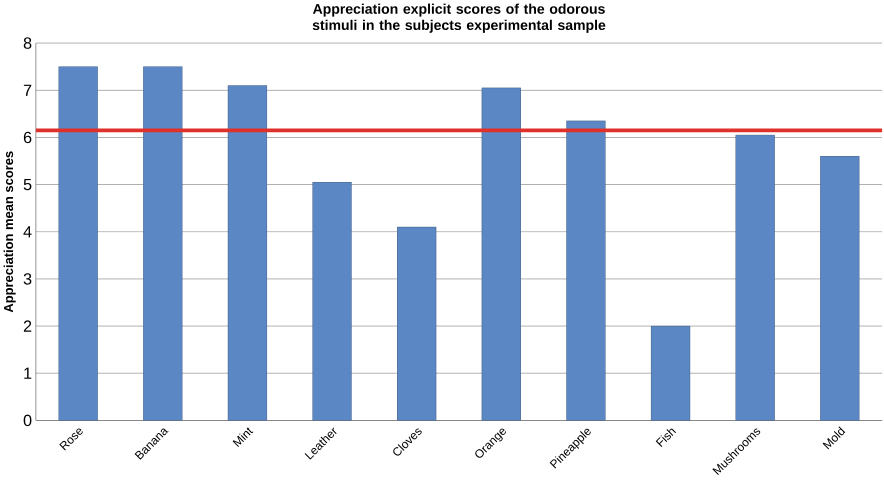 The height and width of the screenshot is (481, 884). I want to click on y-tick-label: 2, so click(28, 326).